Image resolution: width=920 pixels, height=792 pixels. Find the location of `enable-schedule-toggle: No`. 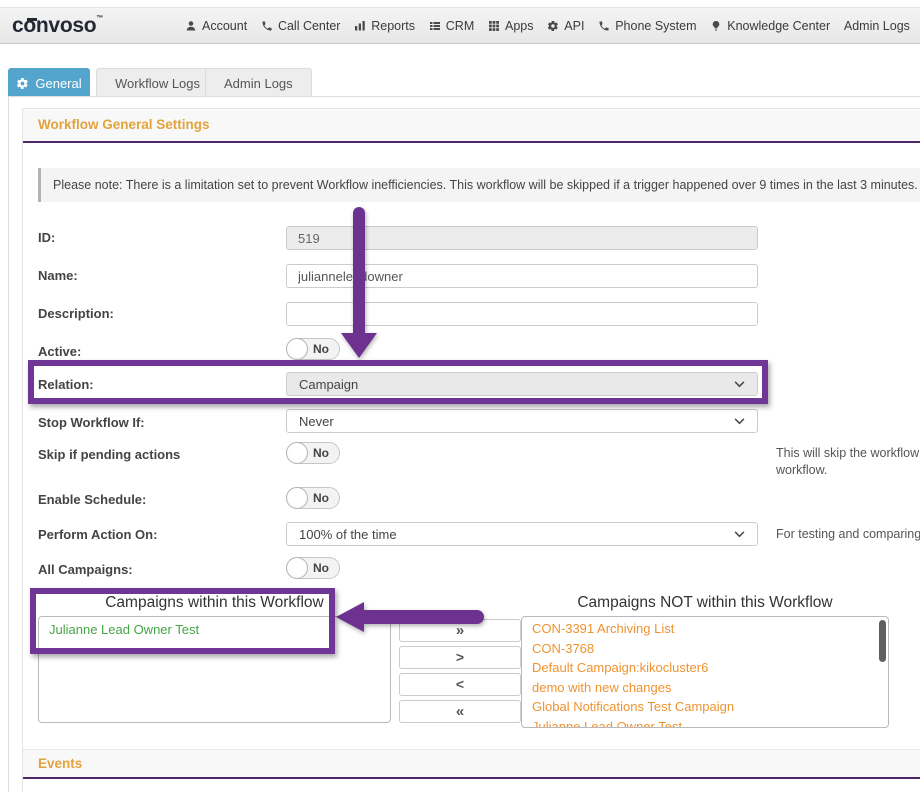

enable-schedule-toggle: No is located at coordinates (313, 498).